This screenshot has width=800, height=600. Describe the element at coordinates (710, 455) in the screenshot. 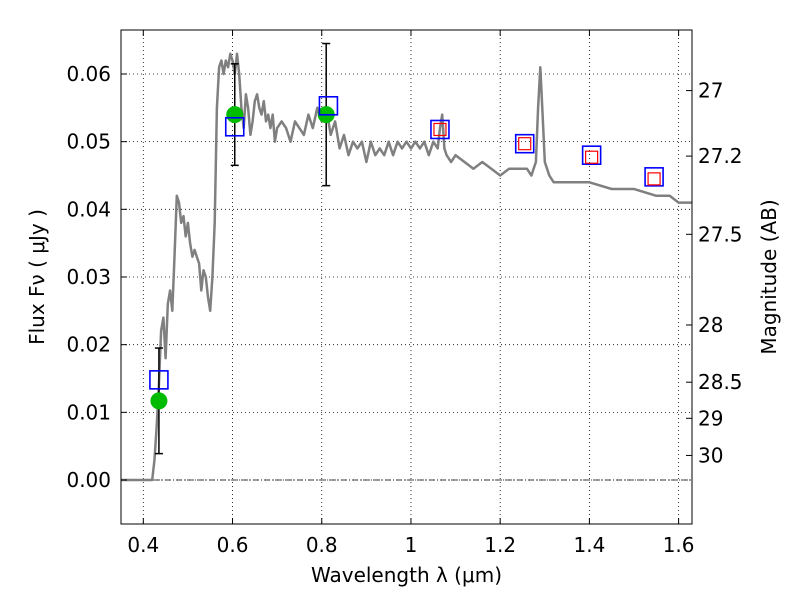

I see `right-tick-label: 30` at that location.